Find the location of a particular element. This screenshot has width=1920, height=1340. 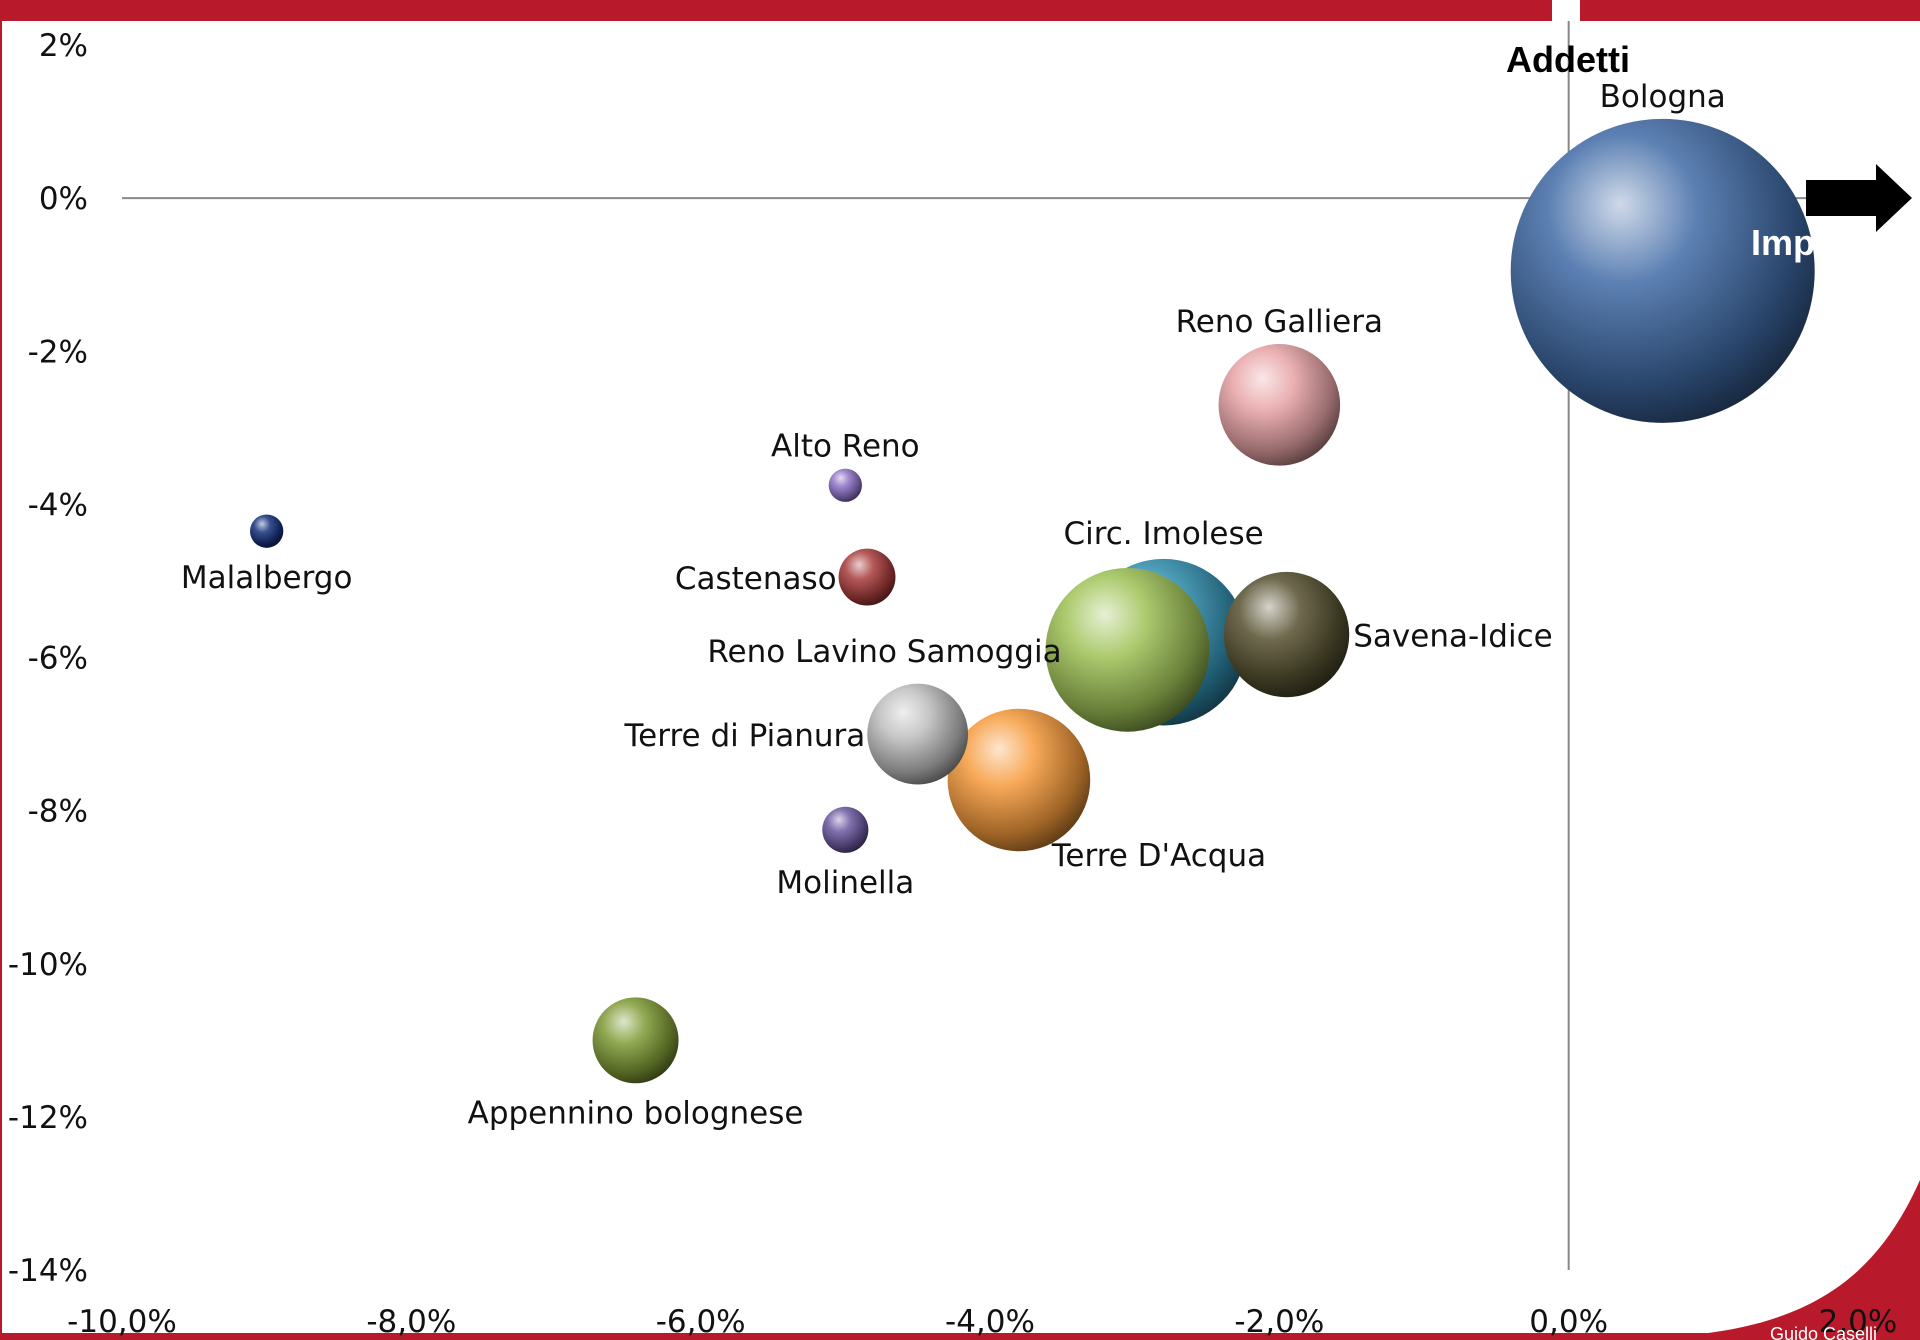

y-axis-title: Addetti is located at coordinates (1568, 59).